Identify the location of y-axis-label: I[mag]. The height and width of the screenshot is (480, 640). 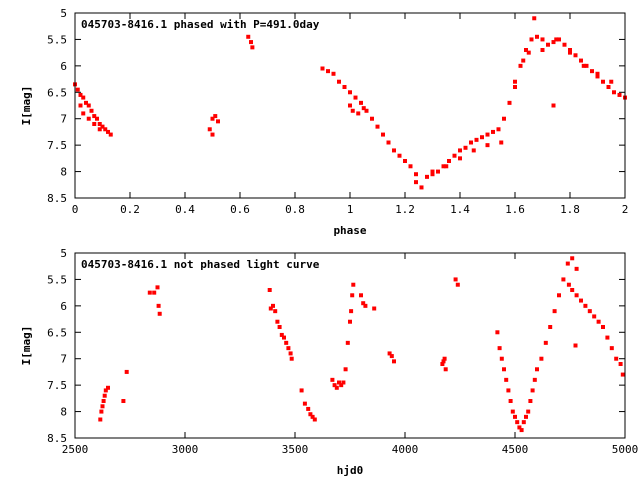
(26, 106).